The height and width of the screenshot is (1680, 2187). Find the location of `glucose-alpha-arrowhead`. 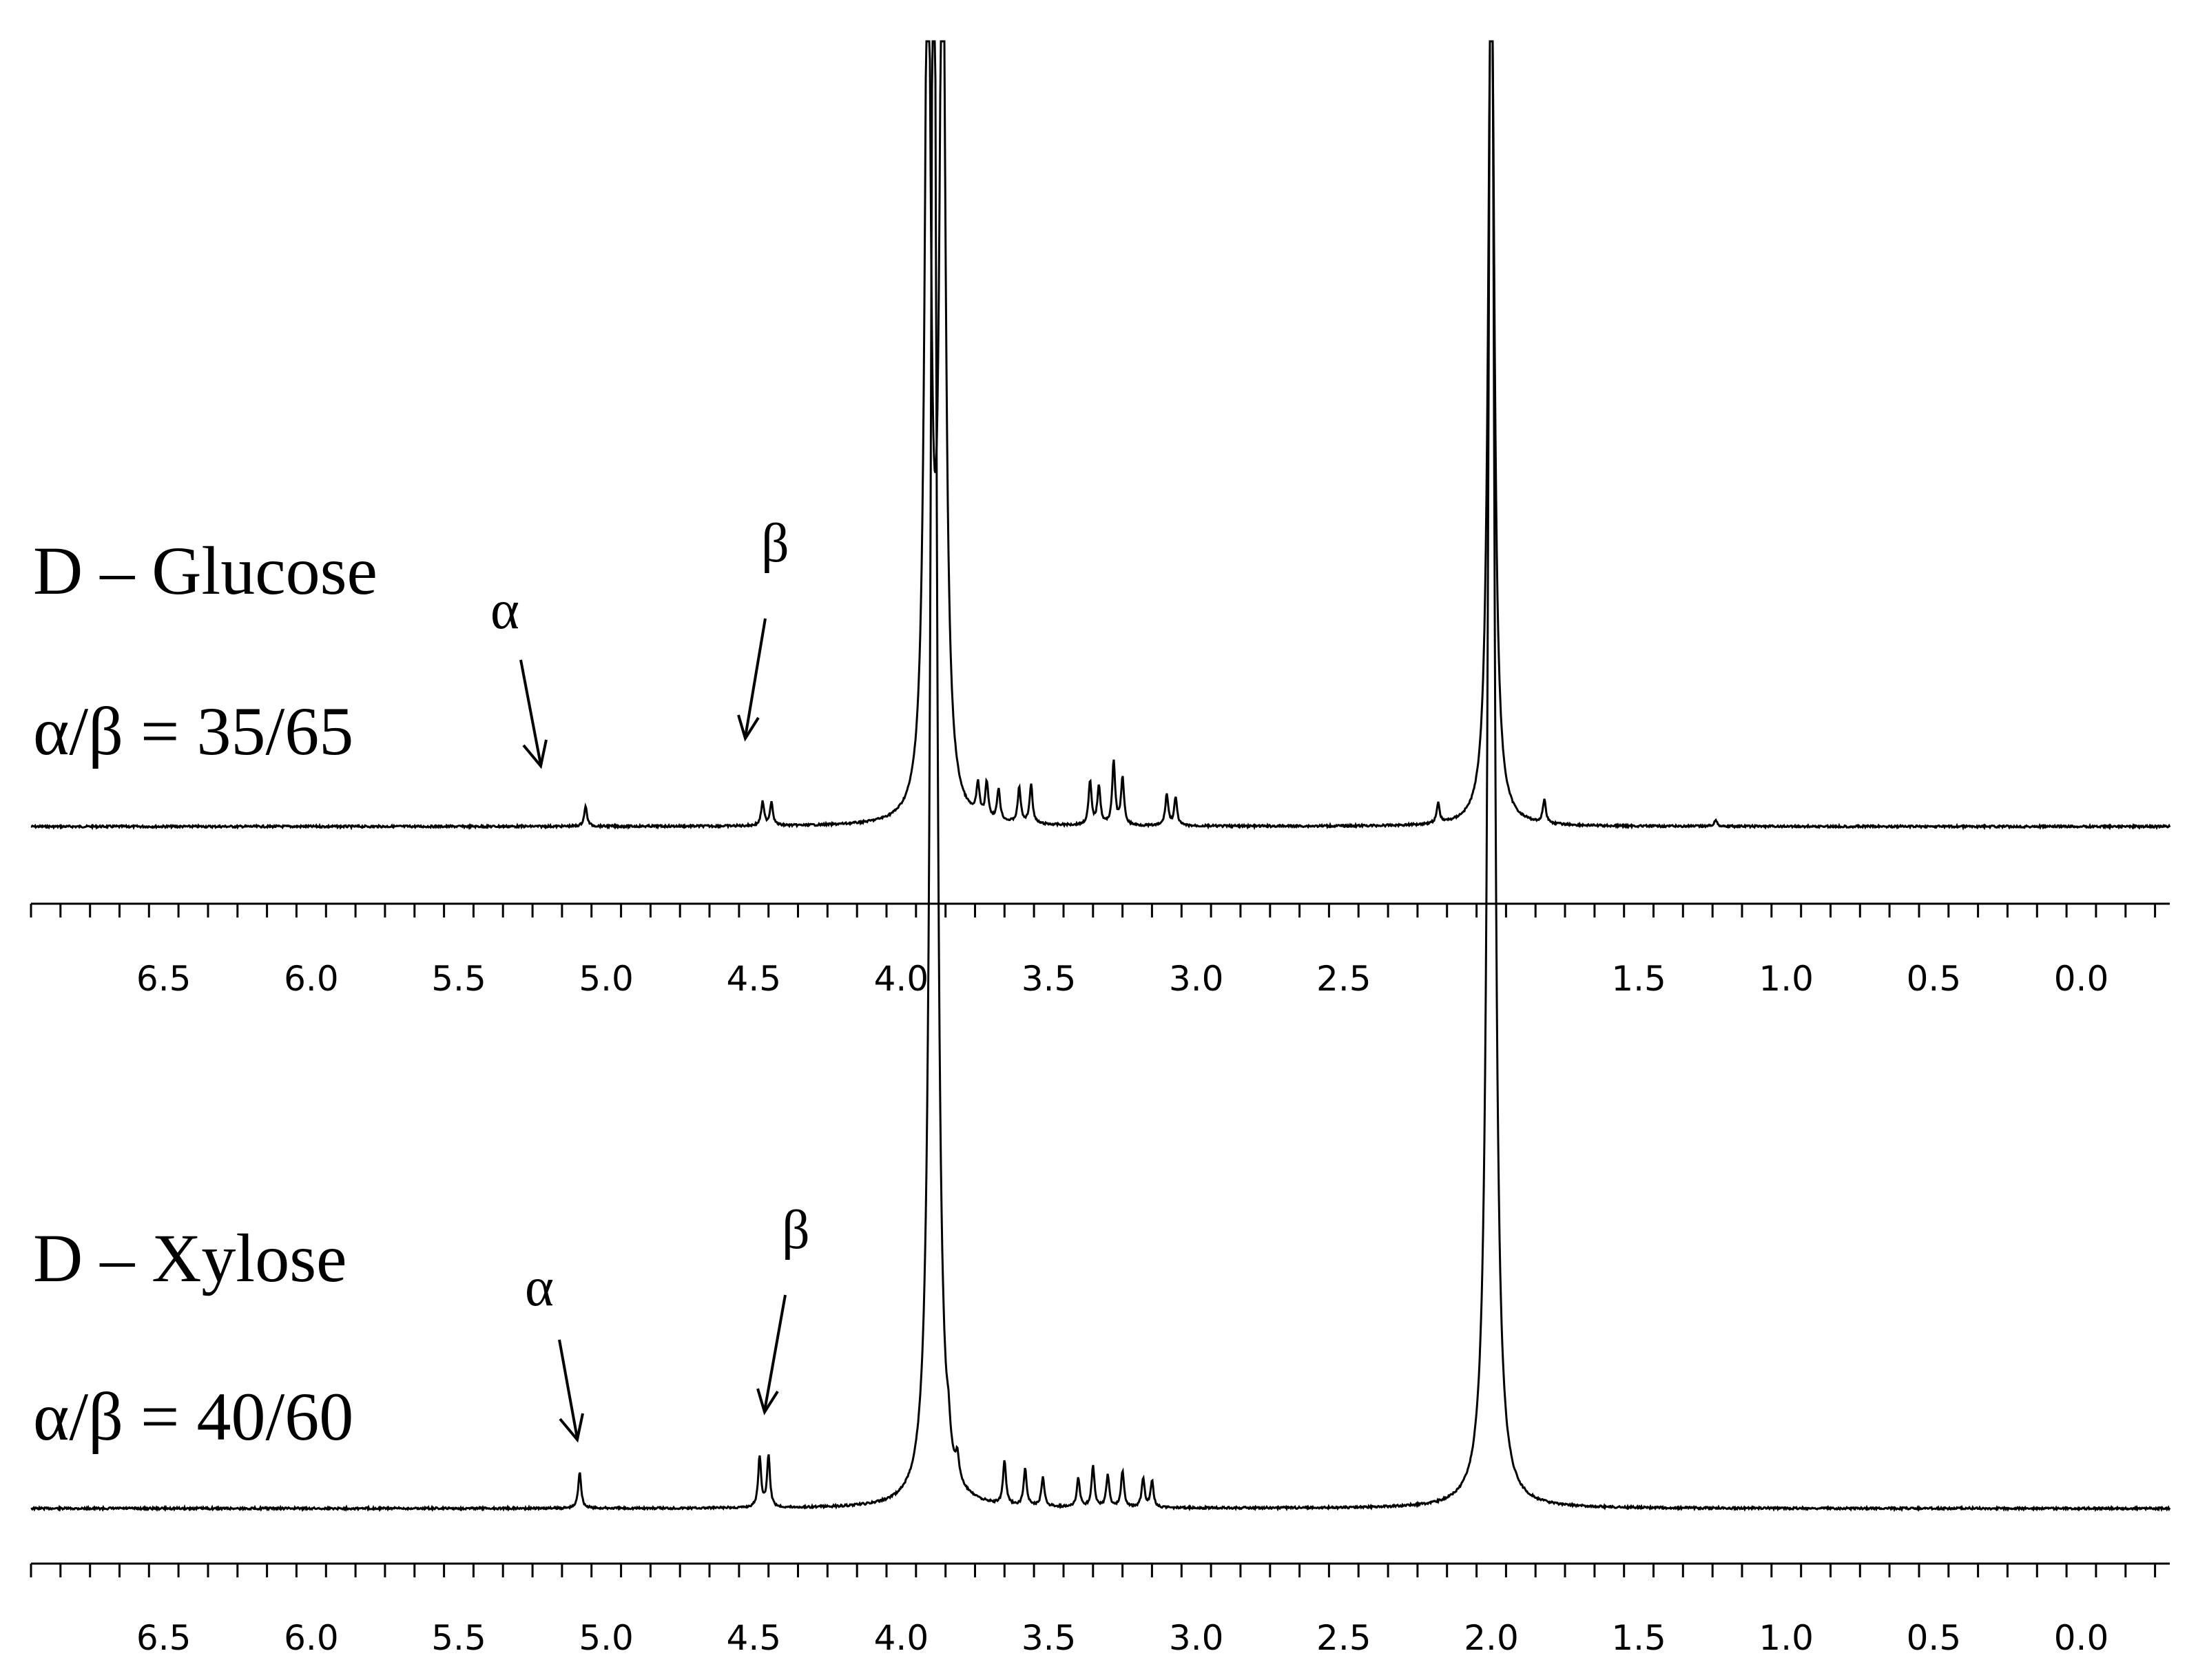

glucose-alpha-arrowhead is located at coordinates (535, 754).